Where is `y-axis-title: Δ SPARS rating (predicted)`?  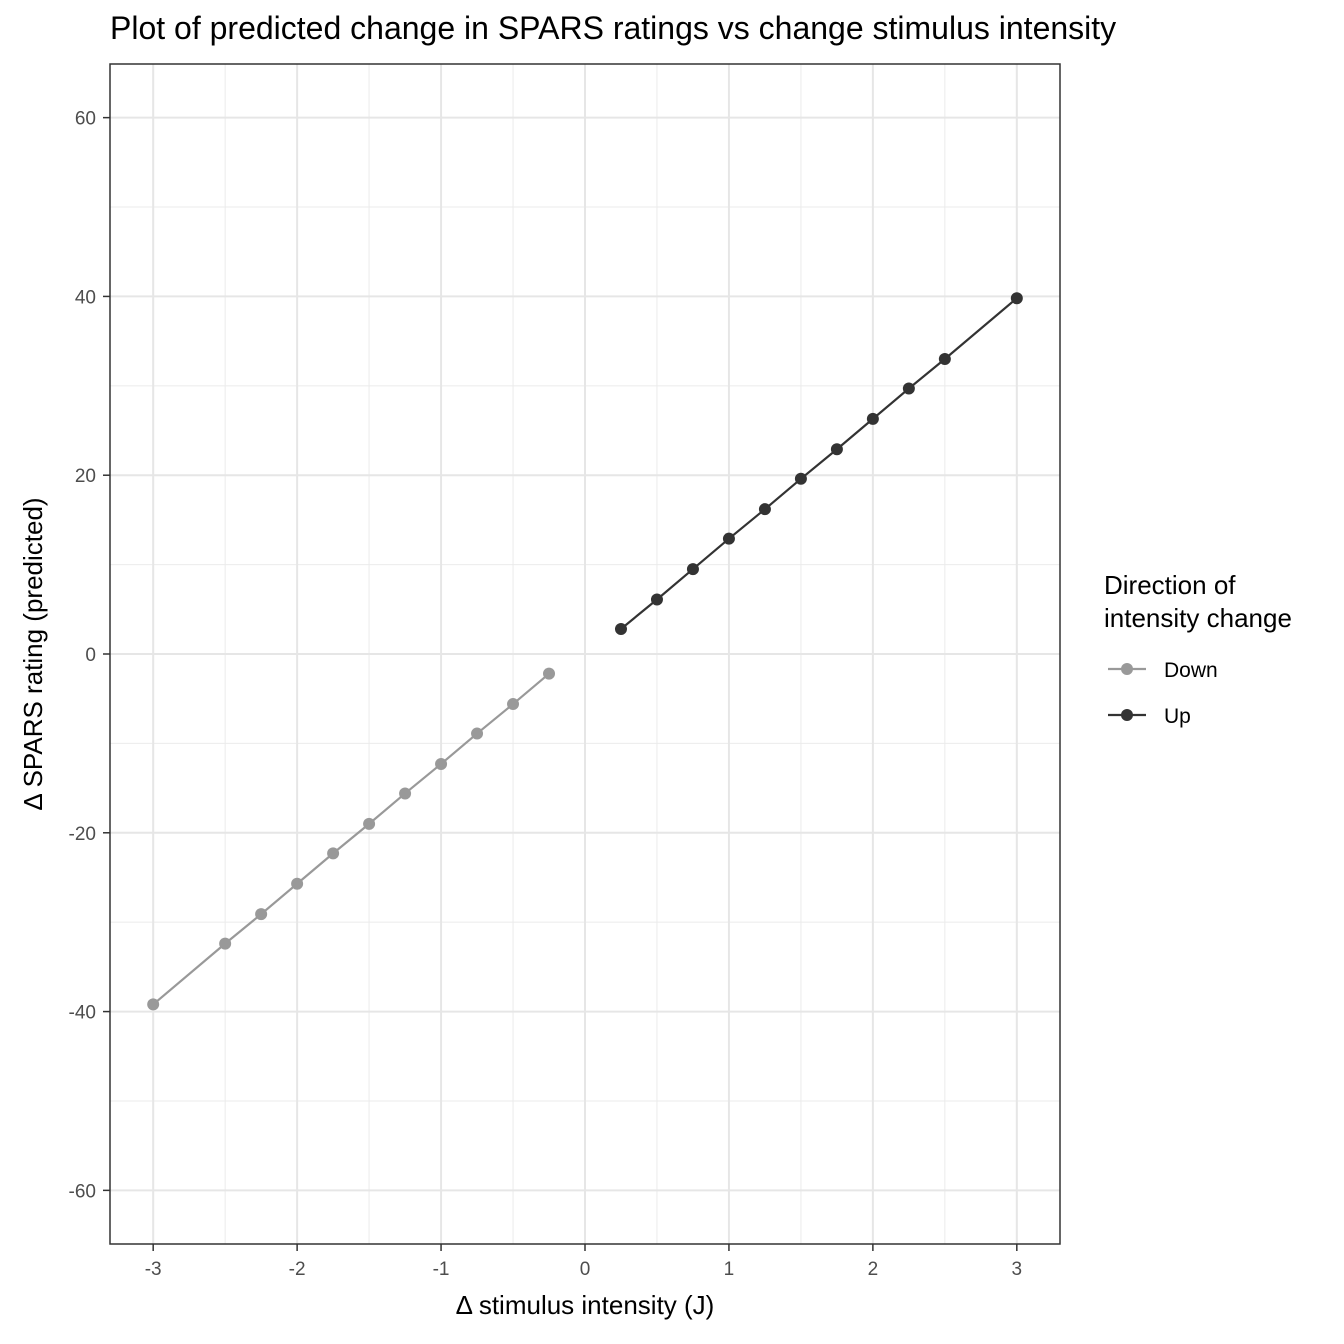 y-axis-title: Δ SPARS rating (predicted) is located at coordinates (33, 653).